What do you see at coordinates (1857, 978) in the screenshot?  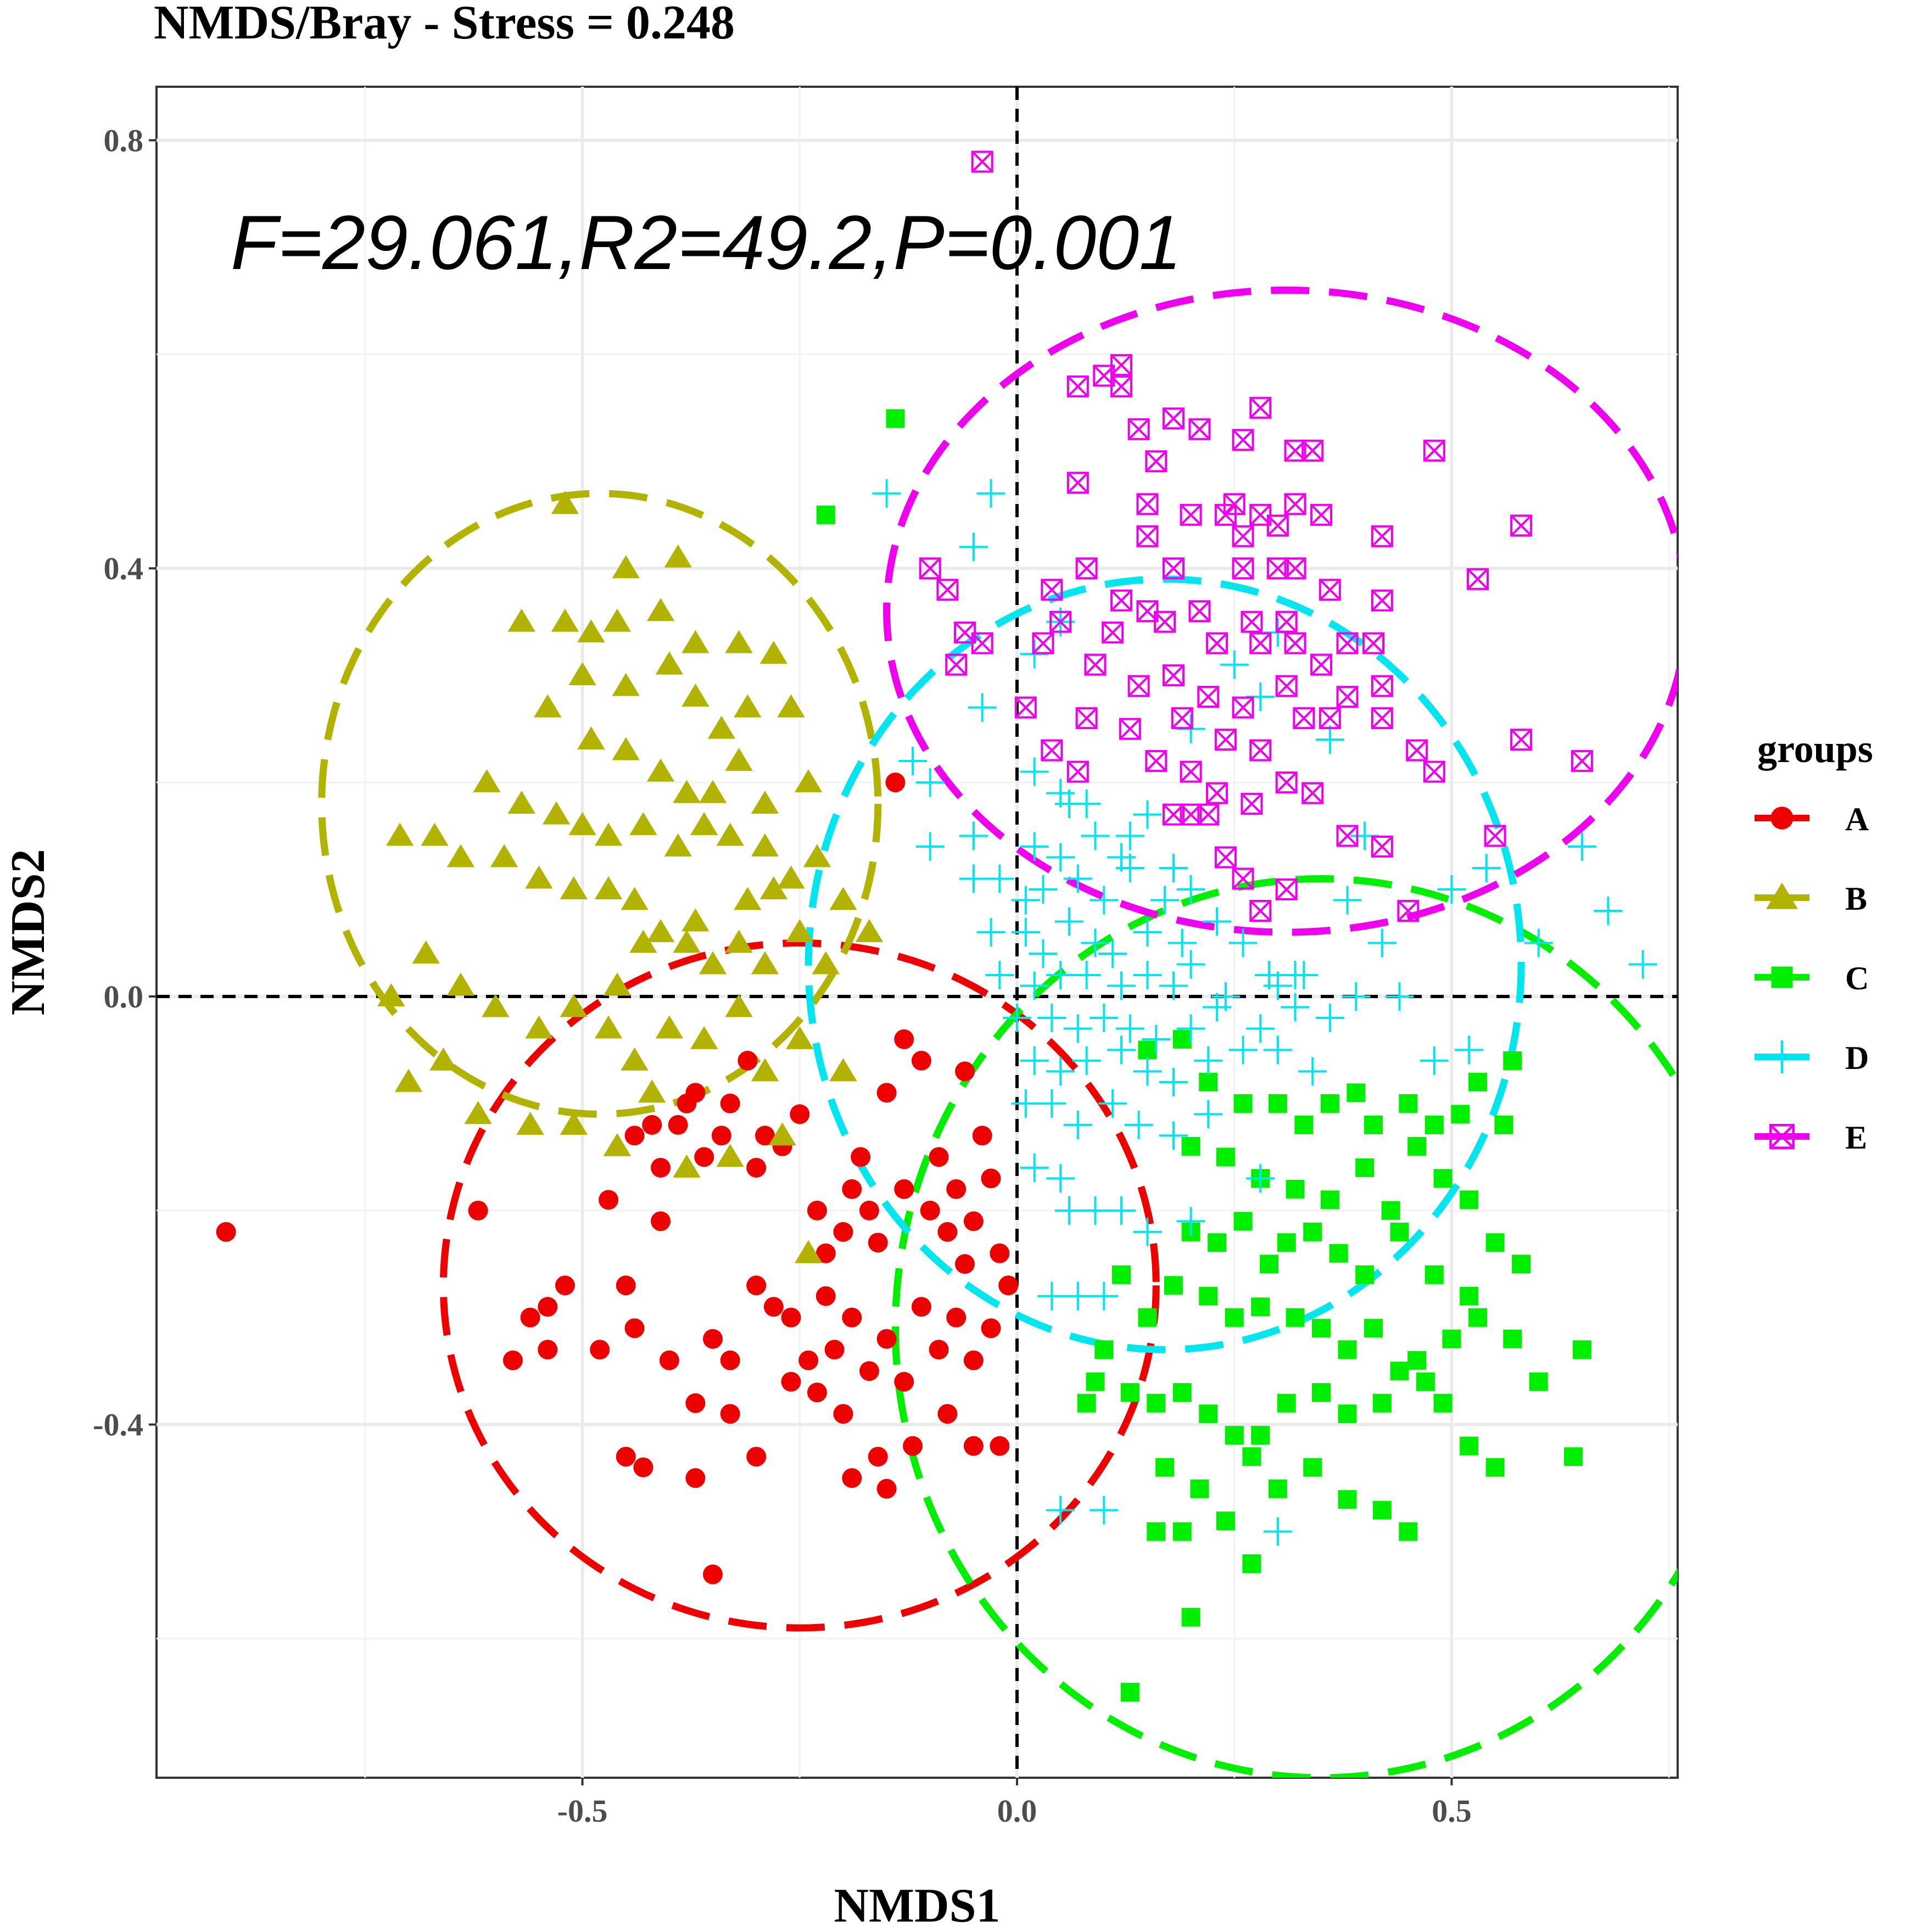 I see `legend-label: C` at bounding box center [1857, 978].